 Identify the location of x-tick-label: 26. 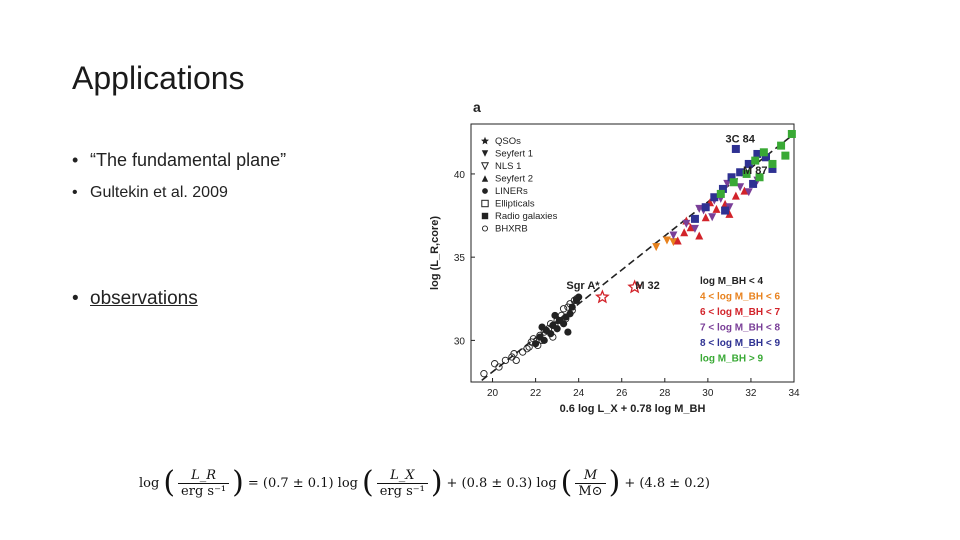
(622, 393).